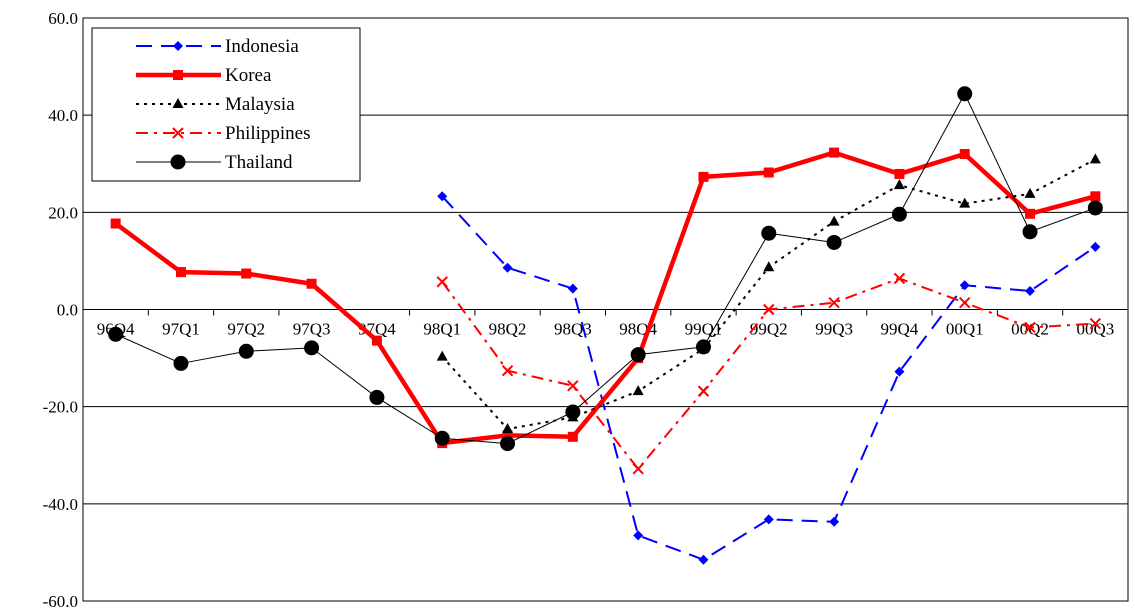 This screenshot has width=1135, height=613. Describe the element at coordinates (268, 133) in the screenshot. I see `legend-label: Philippines` at that location.